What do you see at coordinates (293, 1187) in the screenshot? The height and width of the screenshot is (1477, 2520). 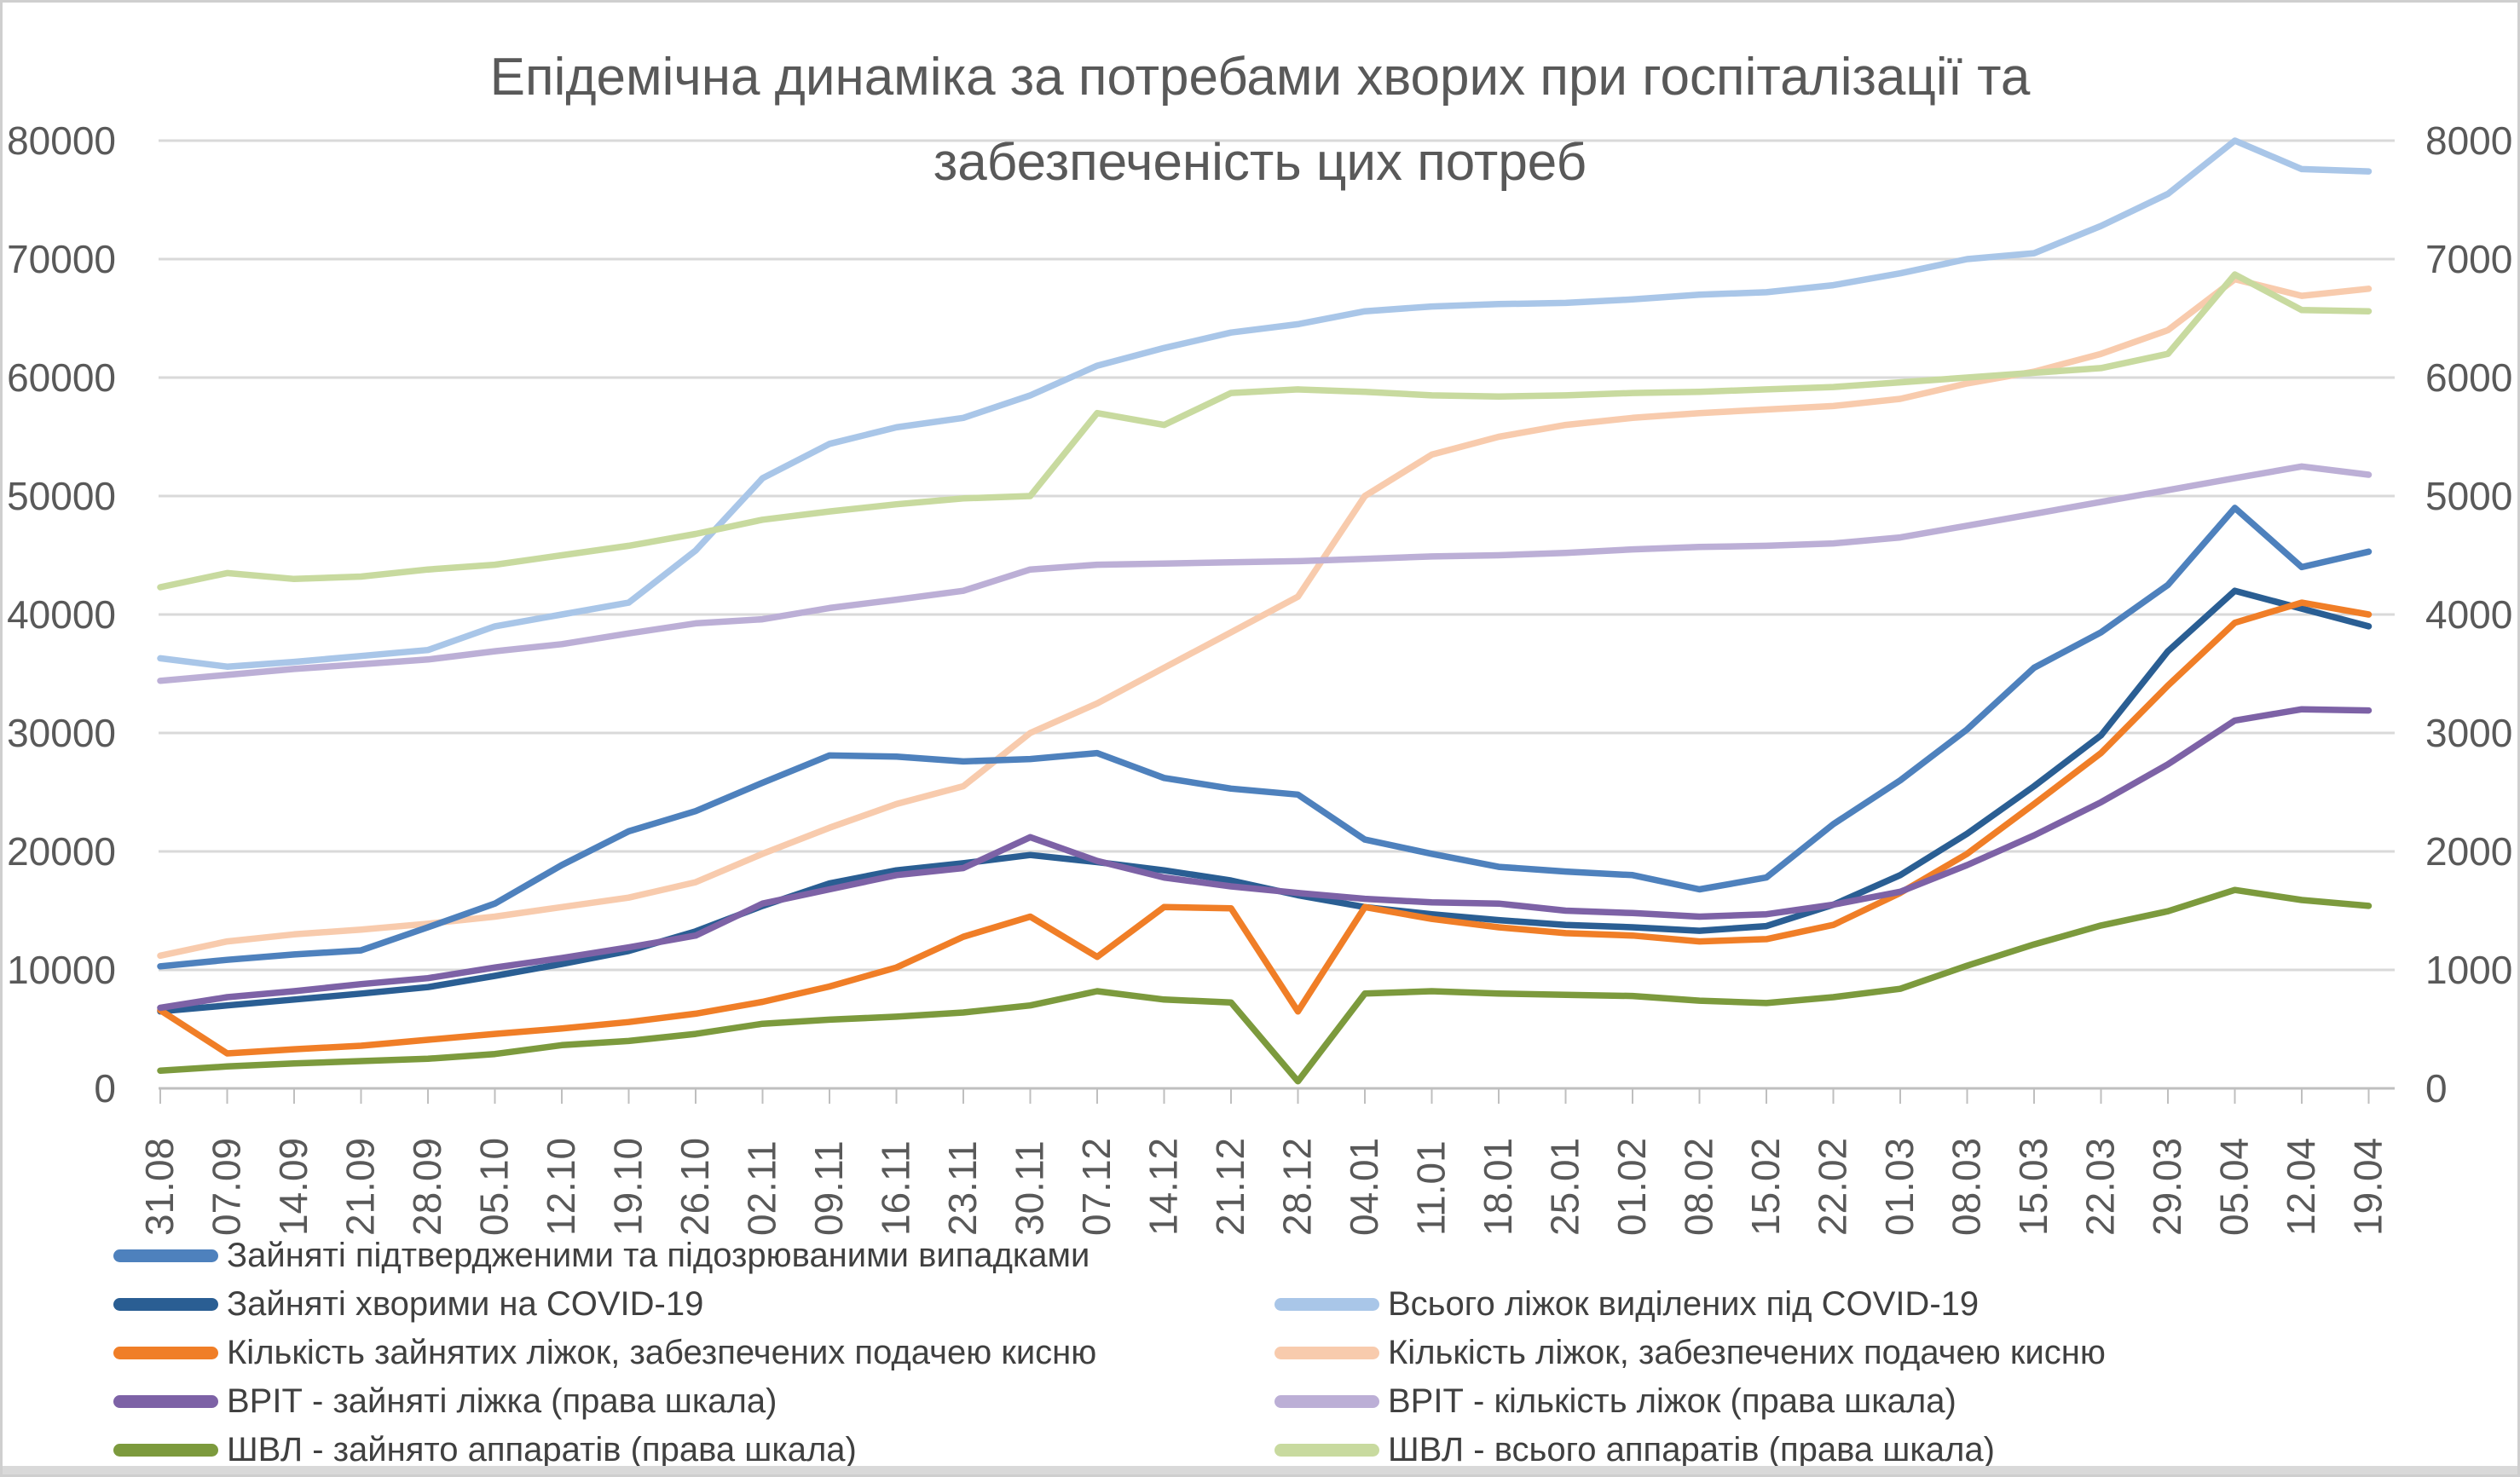 I see `x-axis-label: 14.09` at bounding box center [293, 1187].